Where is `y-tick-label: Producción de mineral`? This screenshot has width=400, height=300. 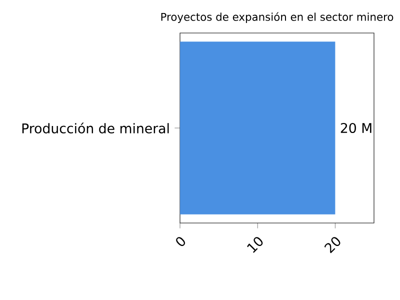 y-tick-label: Producción de mineral is located at coordinates (95, 128).